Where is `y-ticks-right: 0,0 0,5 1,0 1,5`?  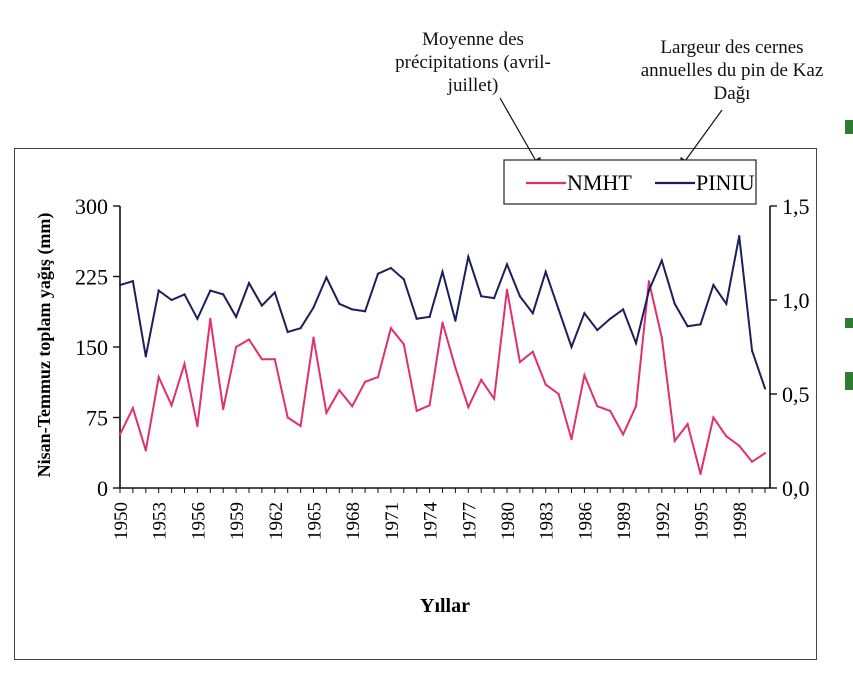 y-ticks-right: 0,0 0,5 1,0 1,5 is located at coordinates (790, 347).